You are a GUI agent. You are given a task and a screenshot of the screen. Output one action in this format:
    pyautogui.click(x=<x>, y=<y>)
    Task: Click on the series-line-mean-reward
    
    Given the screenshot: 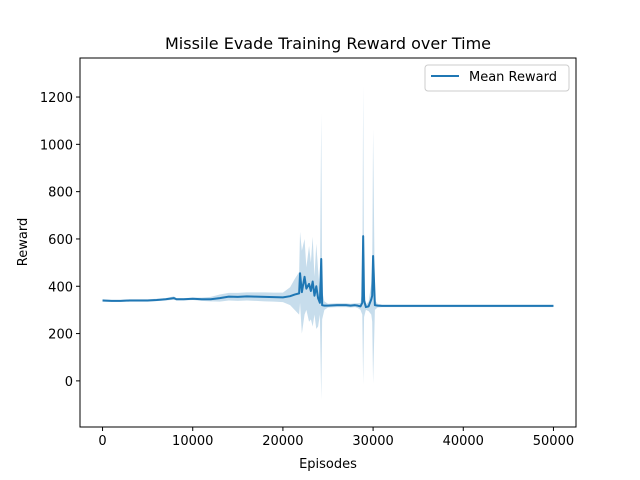 What is the action you would take?
    pyautogui.click(x=328, y=272)
    